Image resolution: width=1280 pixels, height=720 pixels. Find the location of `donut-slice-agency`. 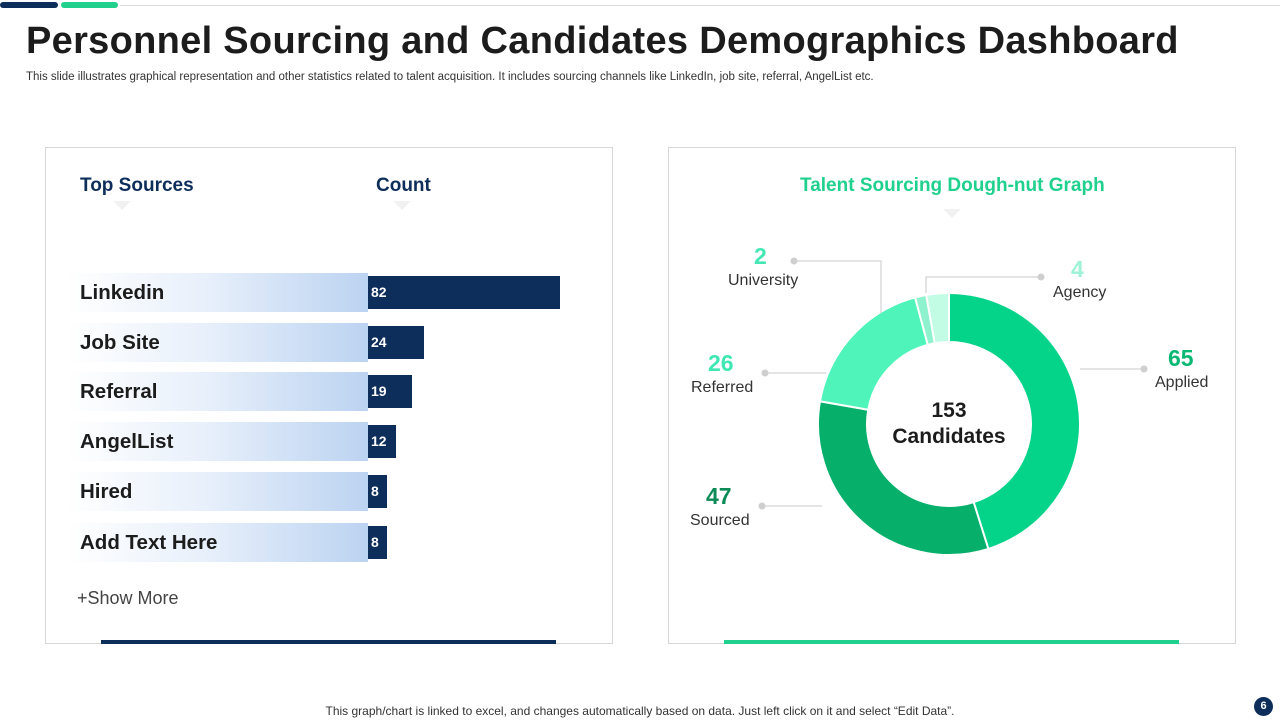

donut-slice-agency is located at coordinates (937, 318).